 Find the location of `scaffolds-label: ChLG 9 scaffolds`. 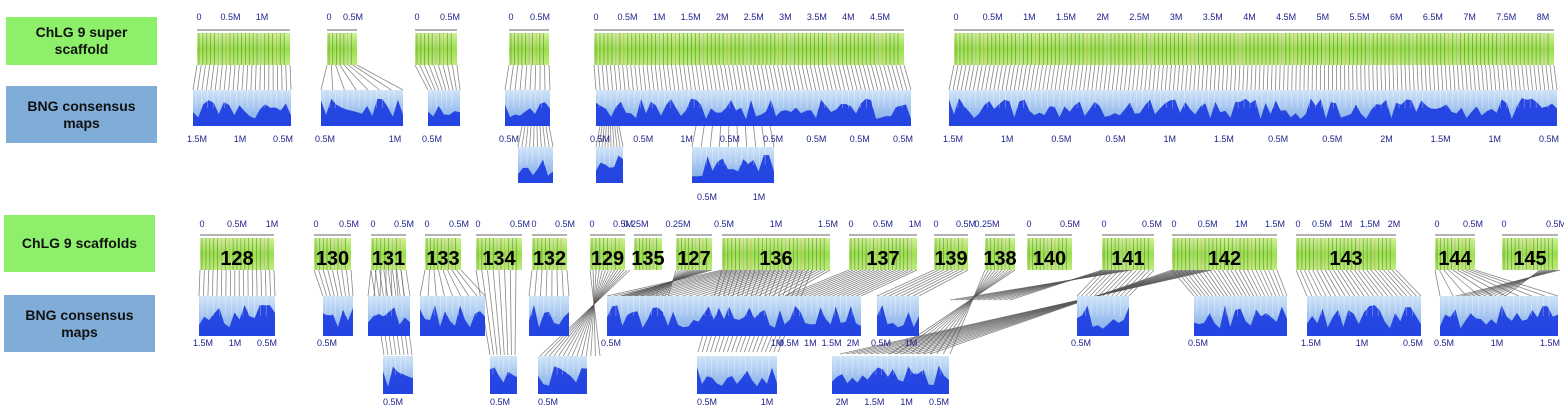

scaffolds-label: ChLG 9 scaffolds is located at coordinates (79, 243).